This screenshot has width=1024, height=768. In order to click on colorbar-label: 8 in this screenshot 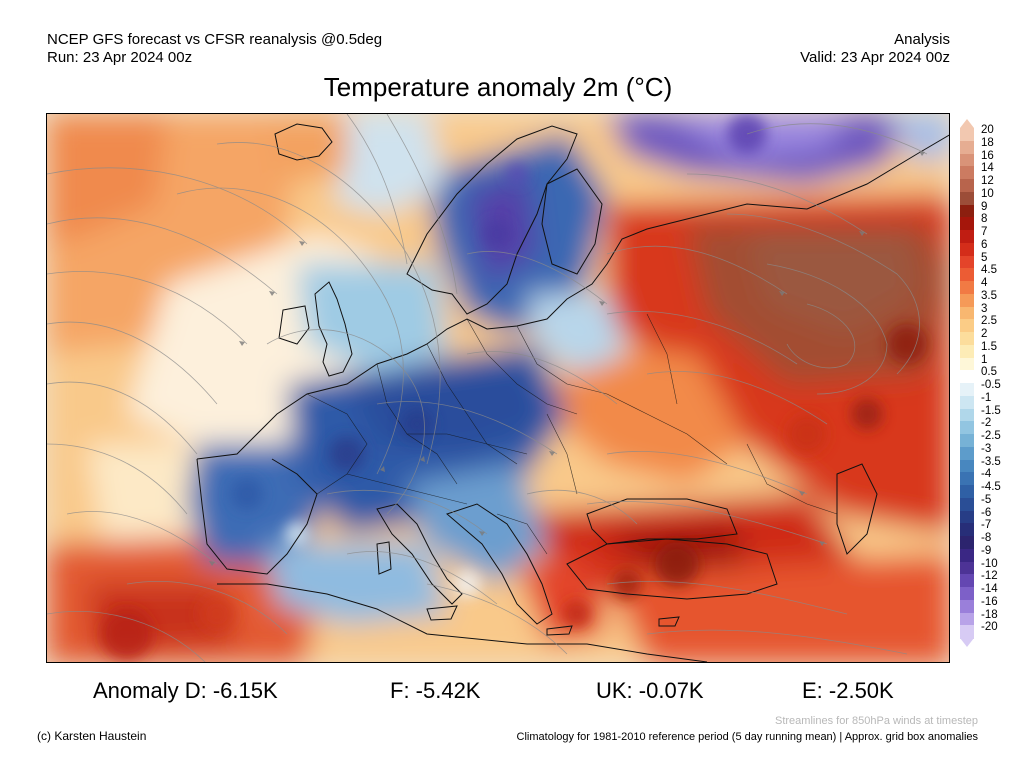, I will do `click(984, 219)`.